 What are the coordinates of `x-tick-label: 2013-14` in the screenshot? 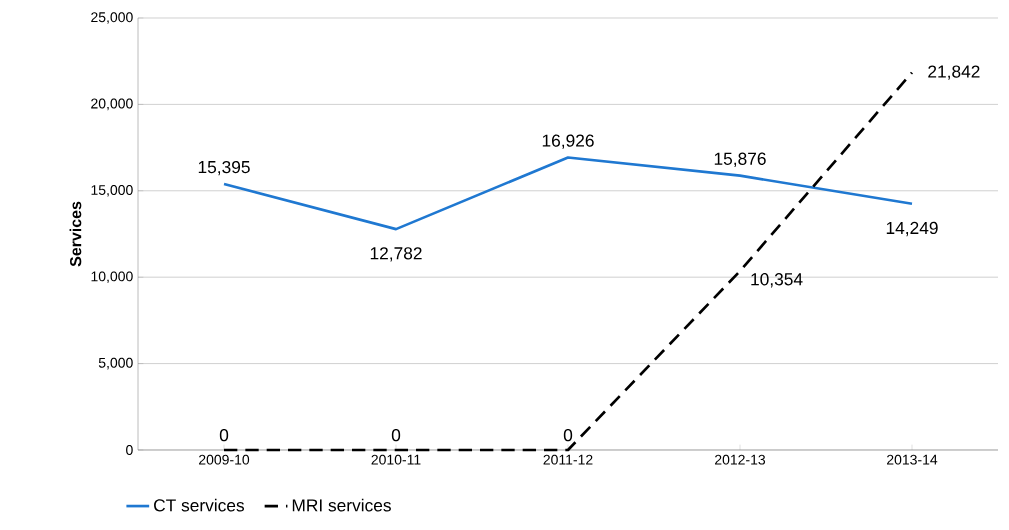 It's located at (912, 459).